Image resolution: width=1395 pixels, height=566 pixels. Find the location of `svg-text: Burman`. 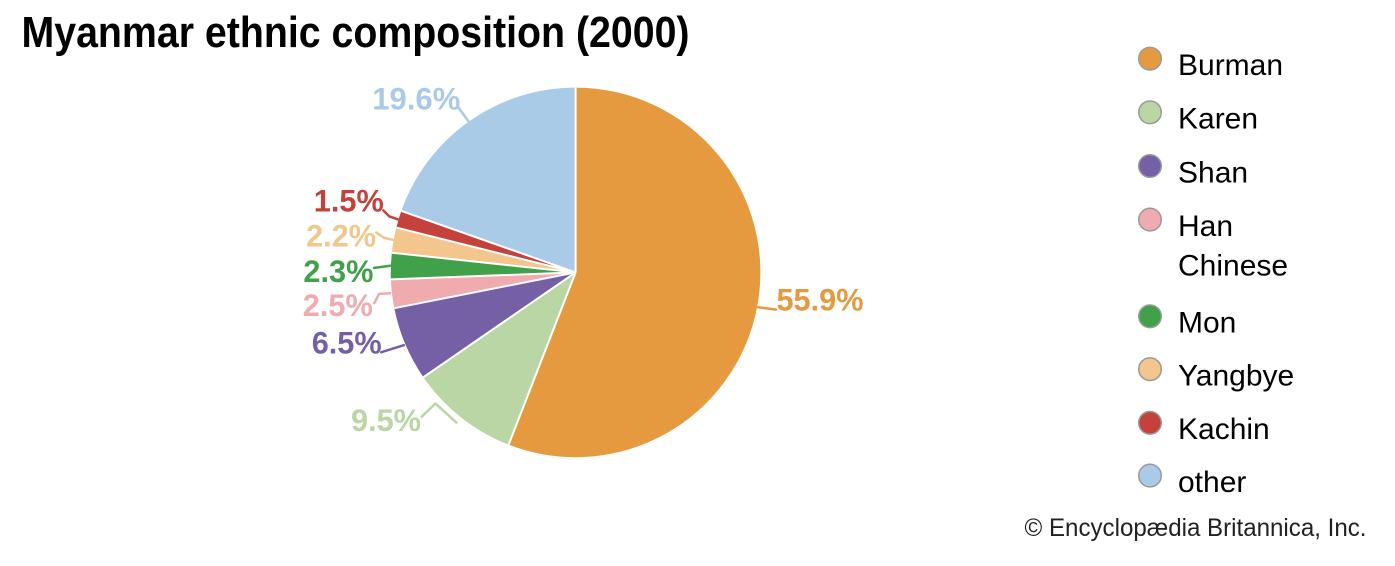

svg-text: Burman is located at coordinates (1230, 65).